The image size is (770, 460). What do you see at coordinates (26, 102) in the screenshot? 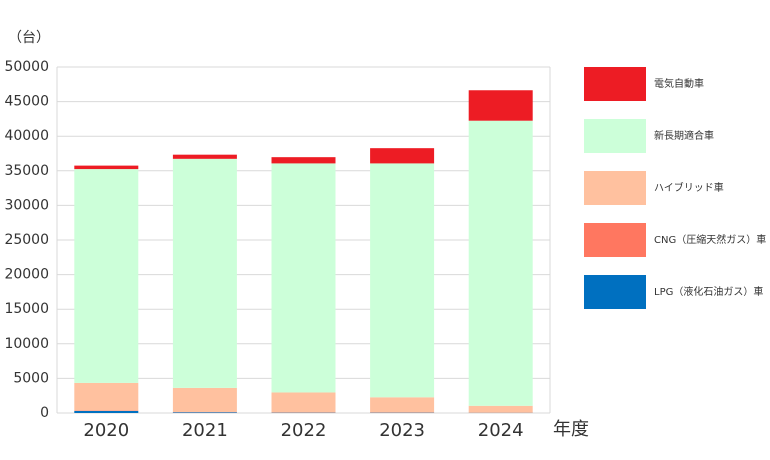
I see `y-tick-label: 45000` at bounding box center [26, 102].